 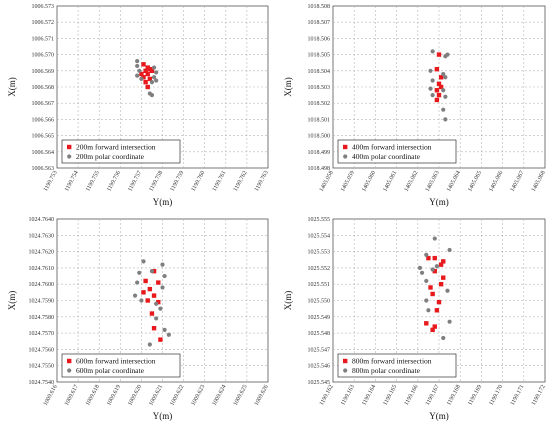 What do you see at coordinates (43, 7) in the screenshot?
I see `y-tick-label: 1006.573` at bounding box center [43, 7].